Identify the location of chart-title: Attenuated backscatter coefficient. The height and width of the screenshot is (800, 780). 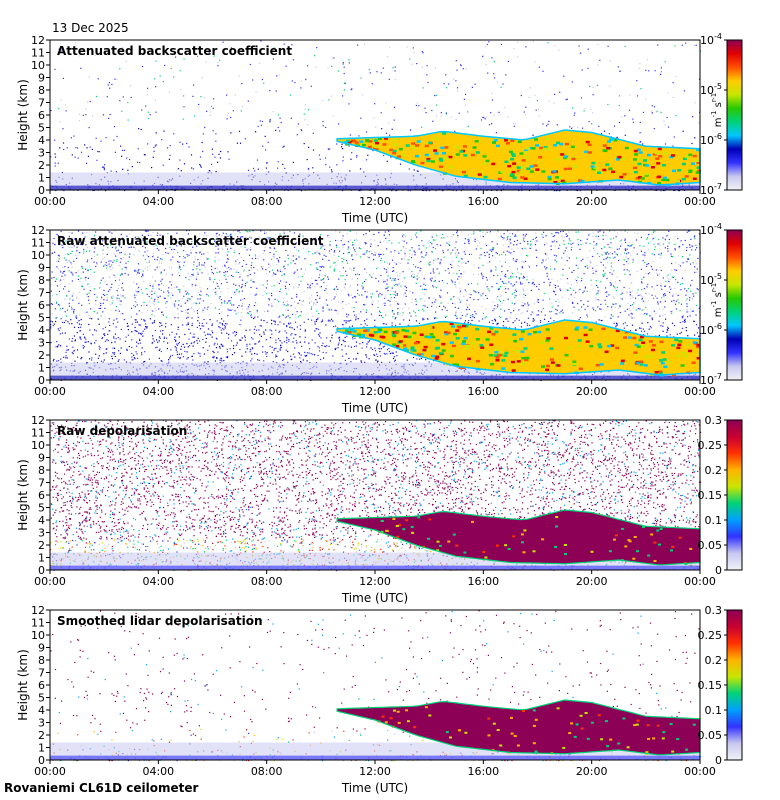
(174, 51).